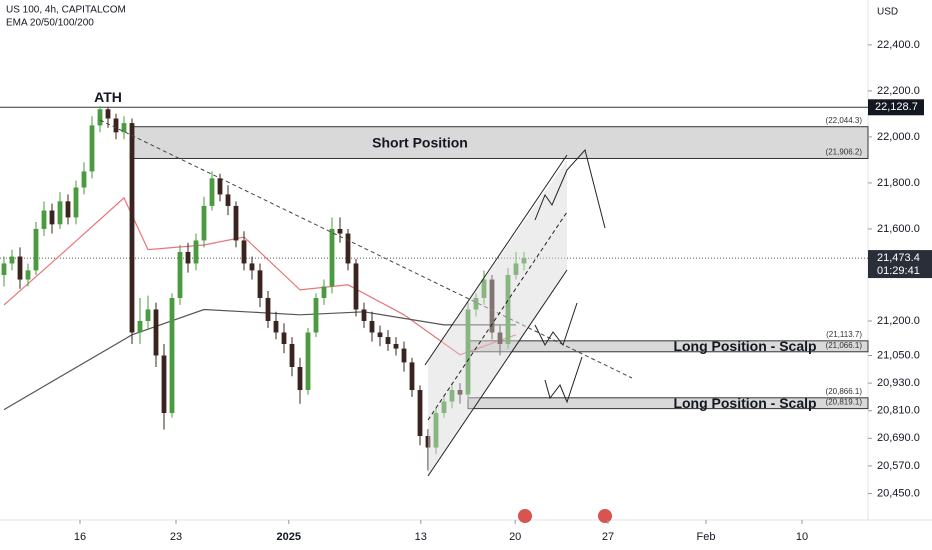 Image resolution: width=932 pixels, height=550 pixels. What do you see at coordinates (50, 23) in the screenshot?
I see `chart-subtitle: EMA 20/50/100/200` at bounding box center [50, 23].